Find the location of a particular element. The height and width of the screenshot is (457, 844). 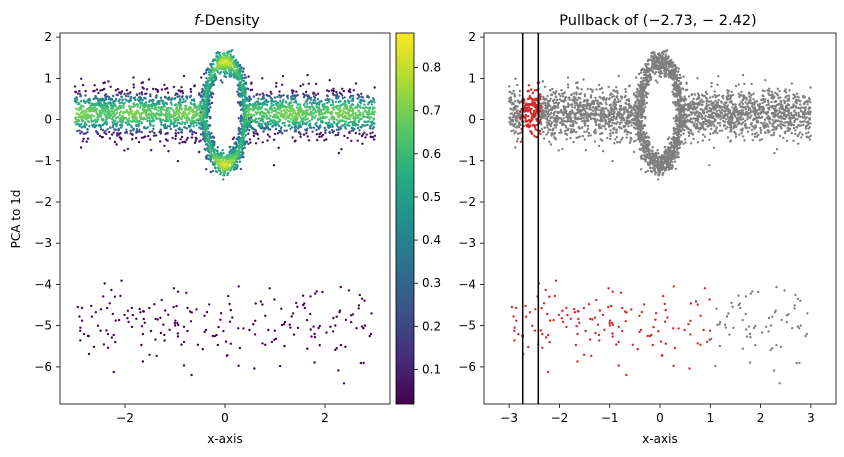

colorbar-tick-label: 0.6 is located at coordinates (431, 154).